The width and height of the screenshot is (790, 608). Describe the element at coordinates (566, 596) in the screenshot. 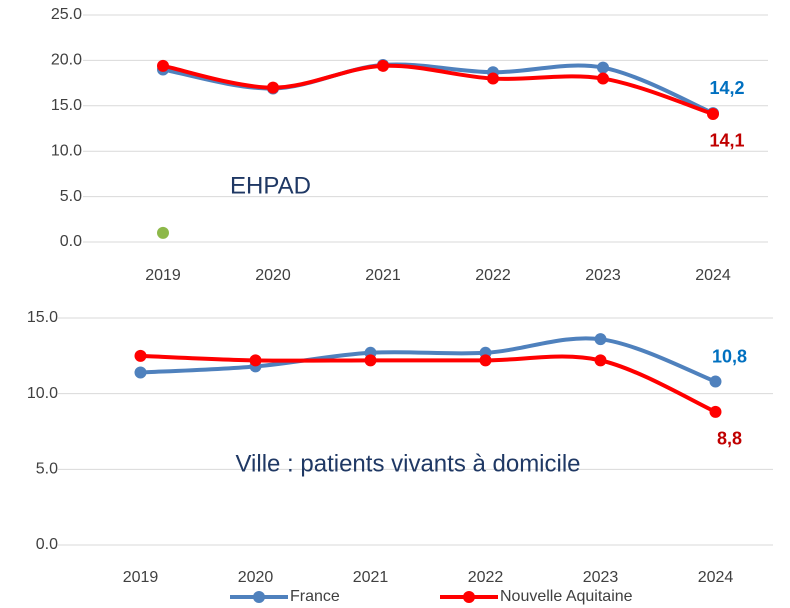

I see `legend-label: Nouvelle Aquitaine` at that location.